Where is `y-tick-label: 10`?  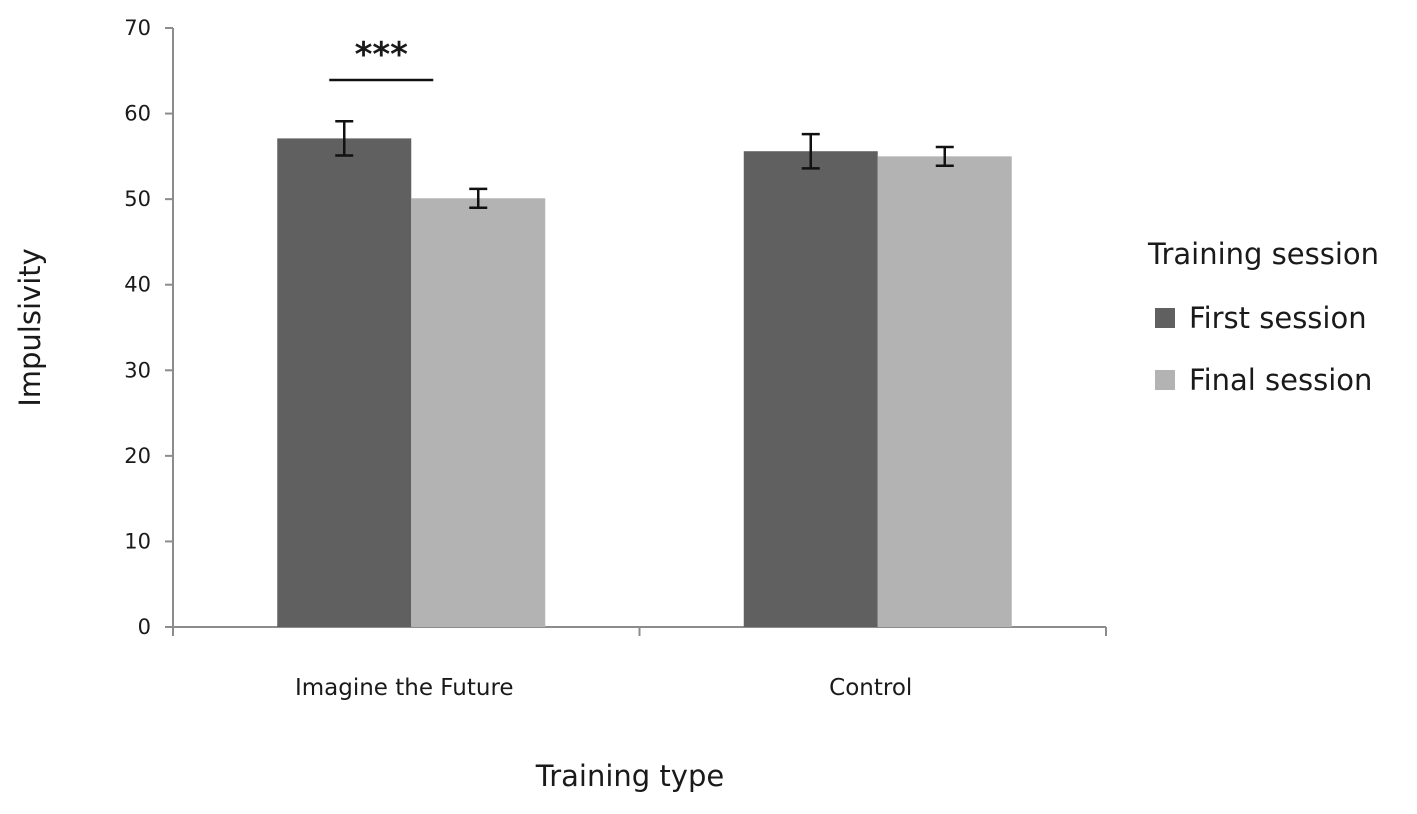 y-tick-label: 10 is located at coordinates (137, 541).